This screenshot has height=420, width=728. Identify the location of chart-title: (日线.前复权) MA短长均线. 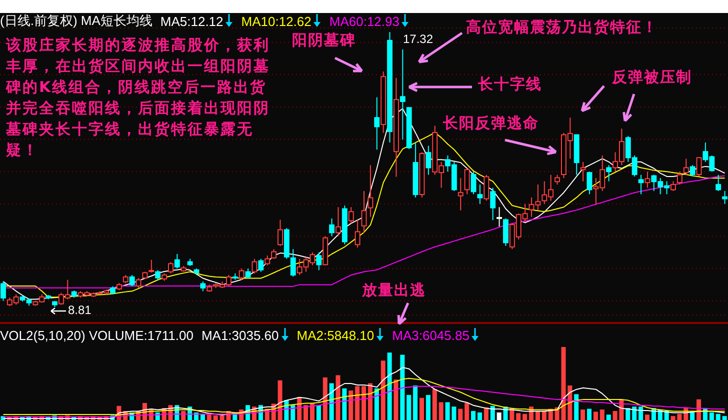
(76, 21).